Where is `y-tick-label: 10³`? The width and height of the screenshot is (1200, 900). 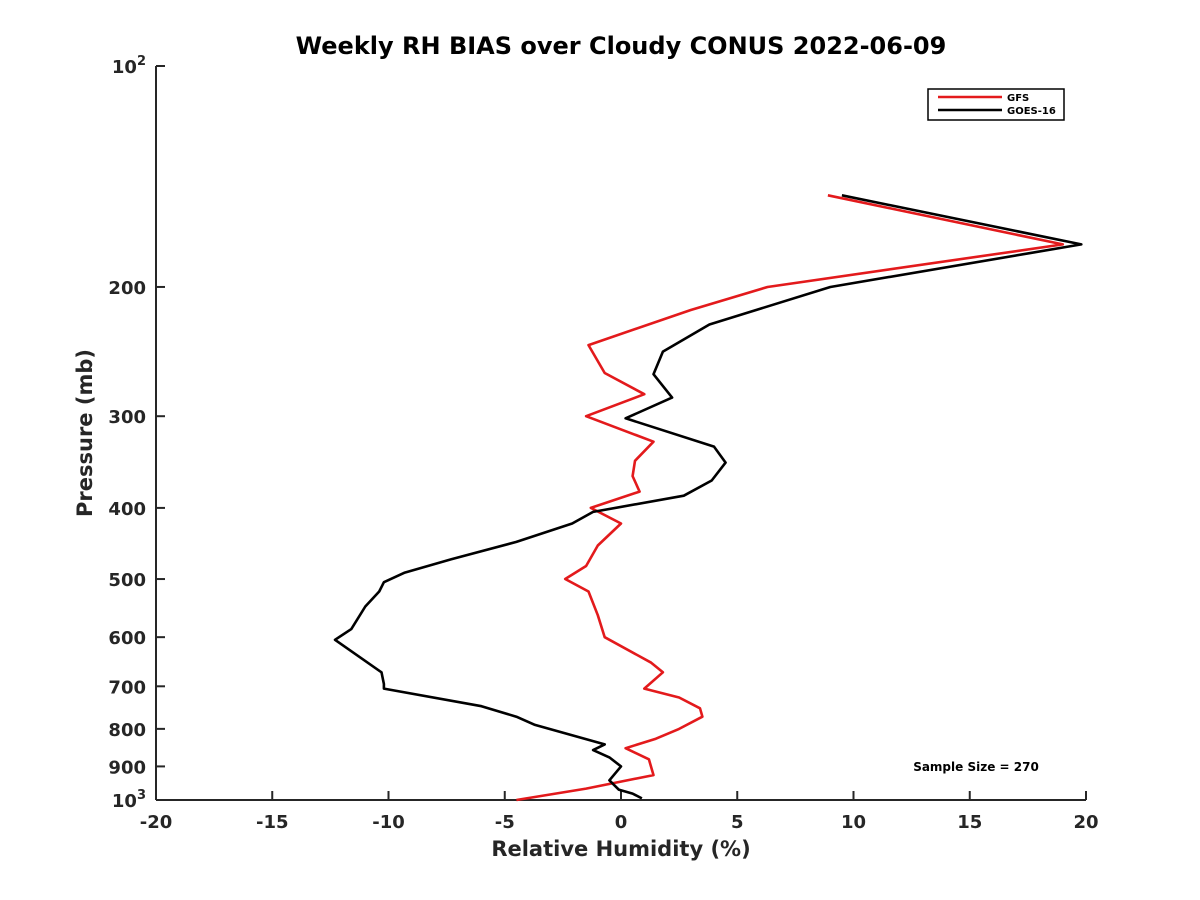 y-tick-label: 10³ is located at coordinates (129, 800).